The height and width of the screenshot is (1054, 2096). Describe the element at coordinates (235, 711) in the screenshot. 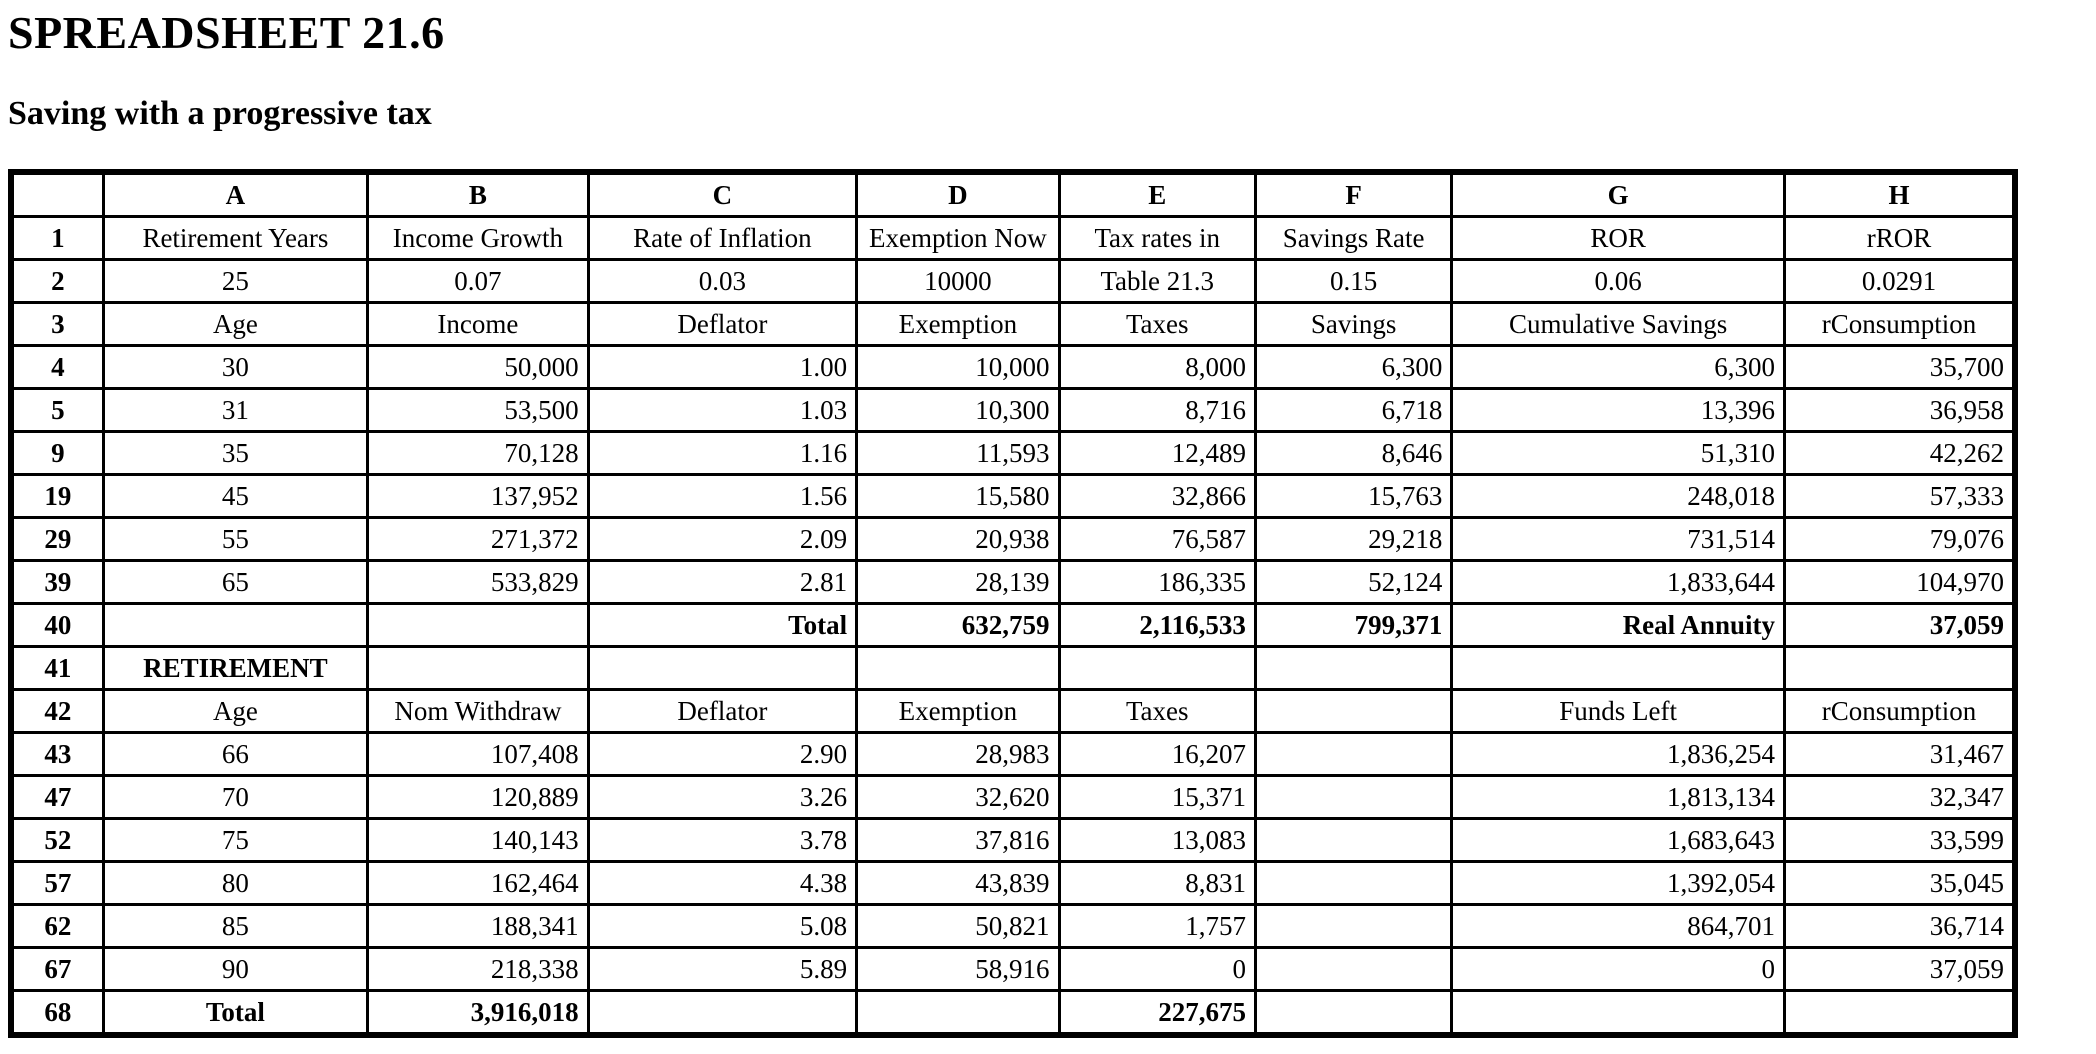

I see `cell-A42: Age` at that location.